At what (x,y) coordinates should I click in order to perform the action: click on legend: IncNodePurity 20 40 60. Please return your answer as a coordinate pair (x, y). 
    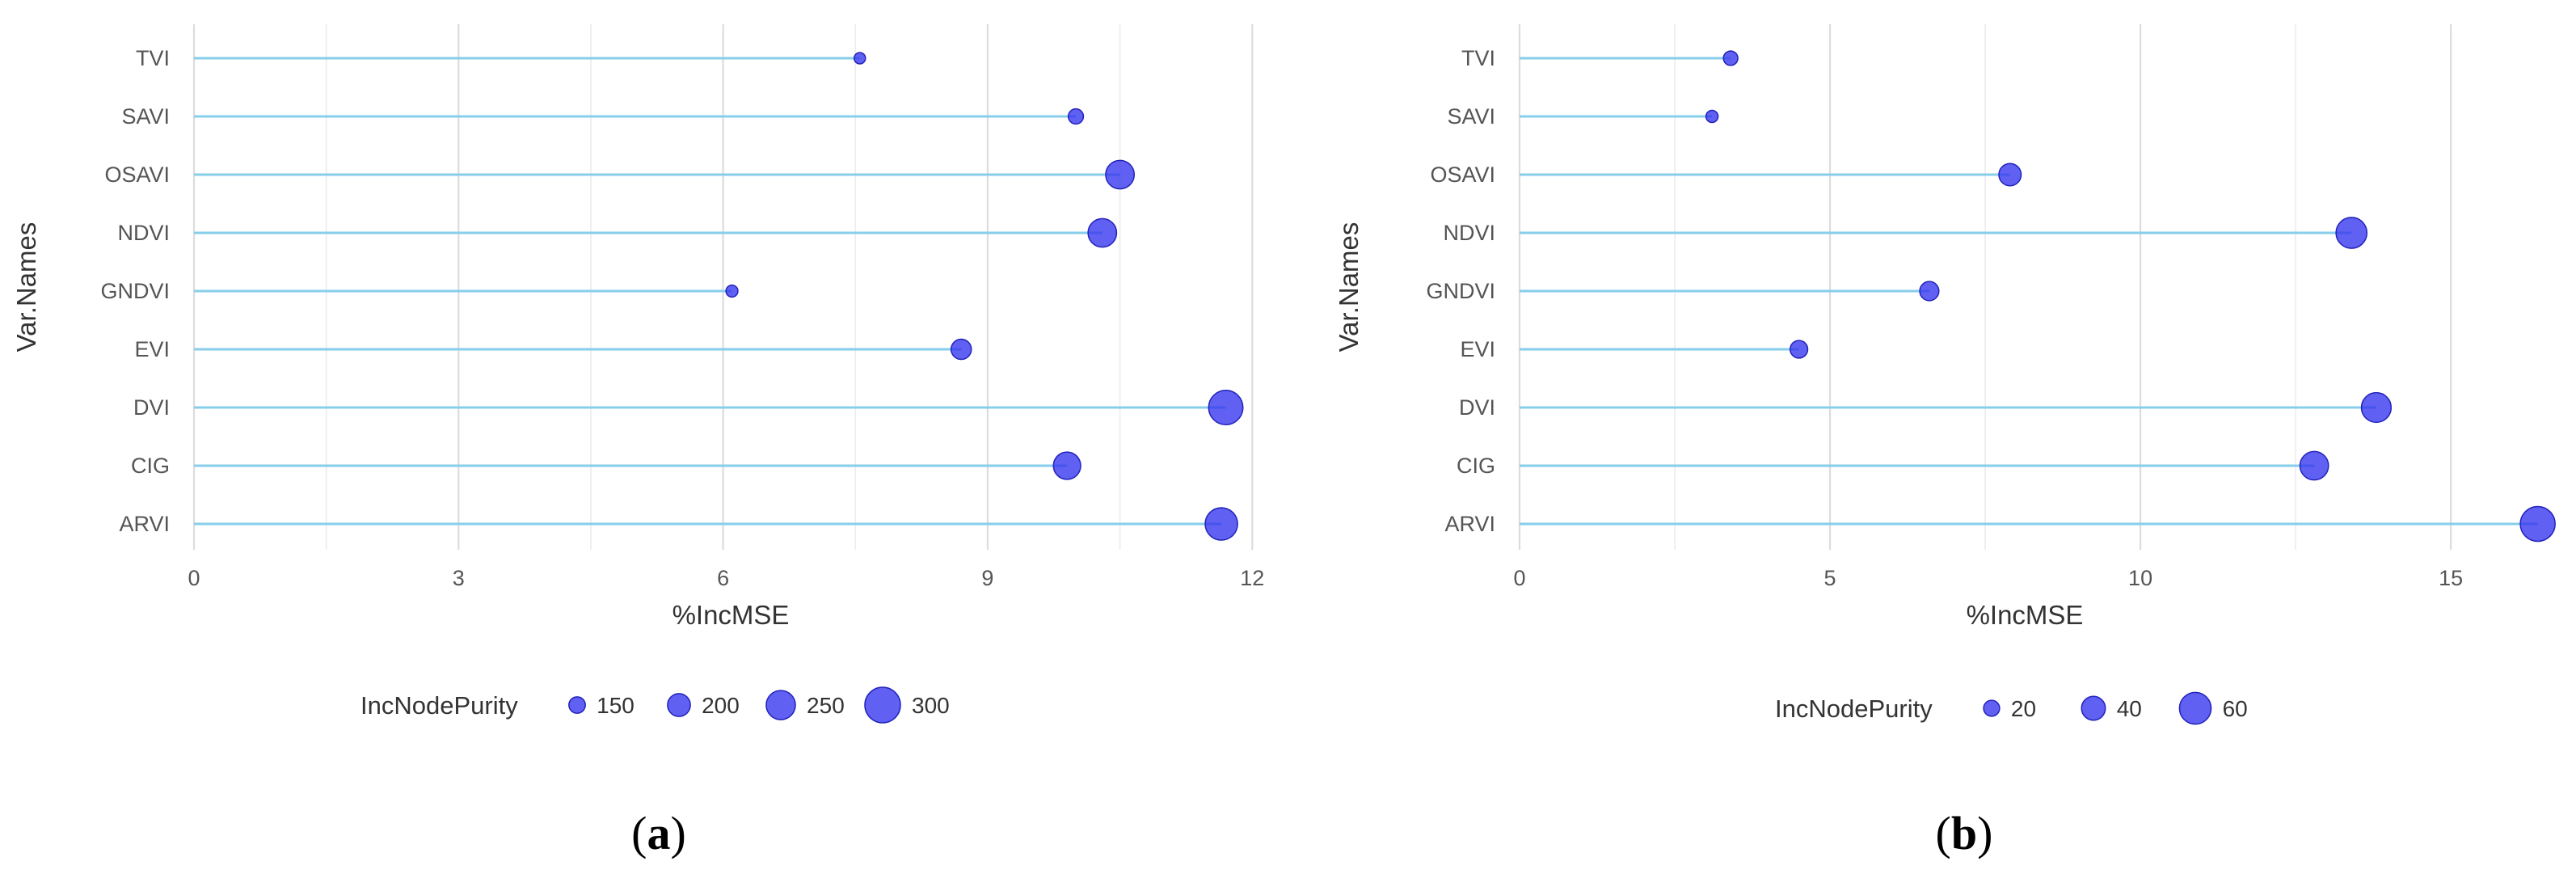
    Looking at the image, I should click on (2012, 708).